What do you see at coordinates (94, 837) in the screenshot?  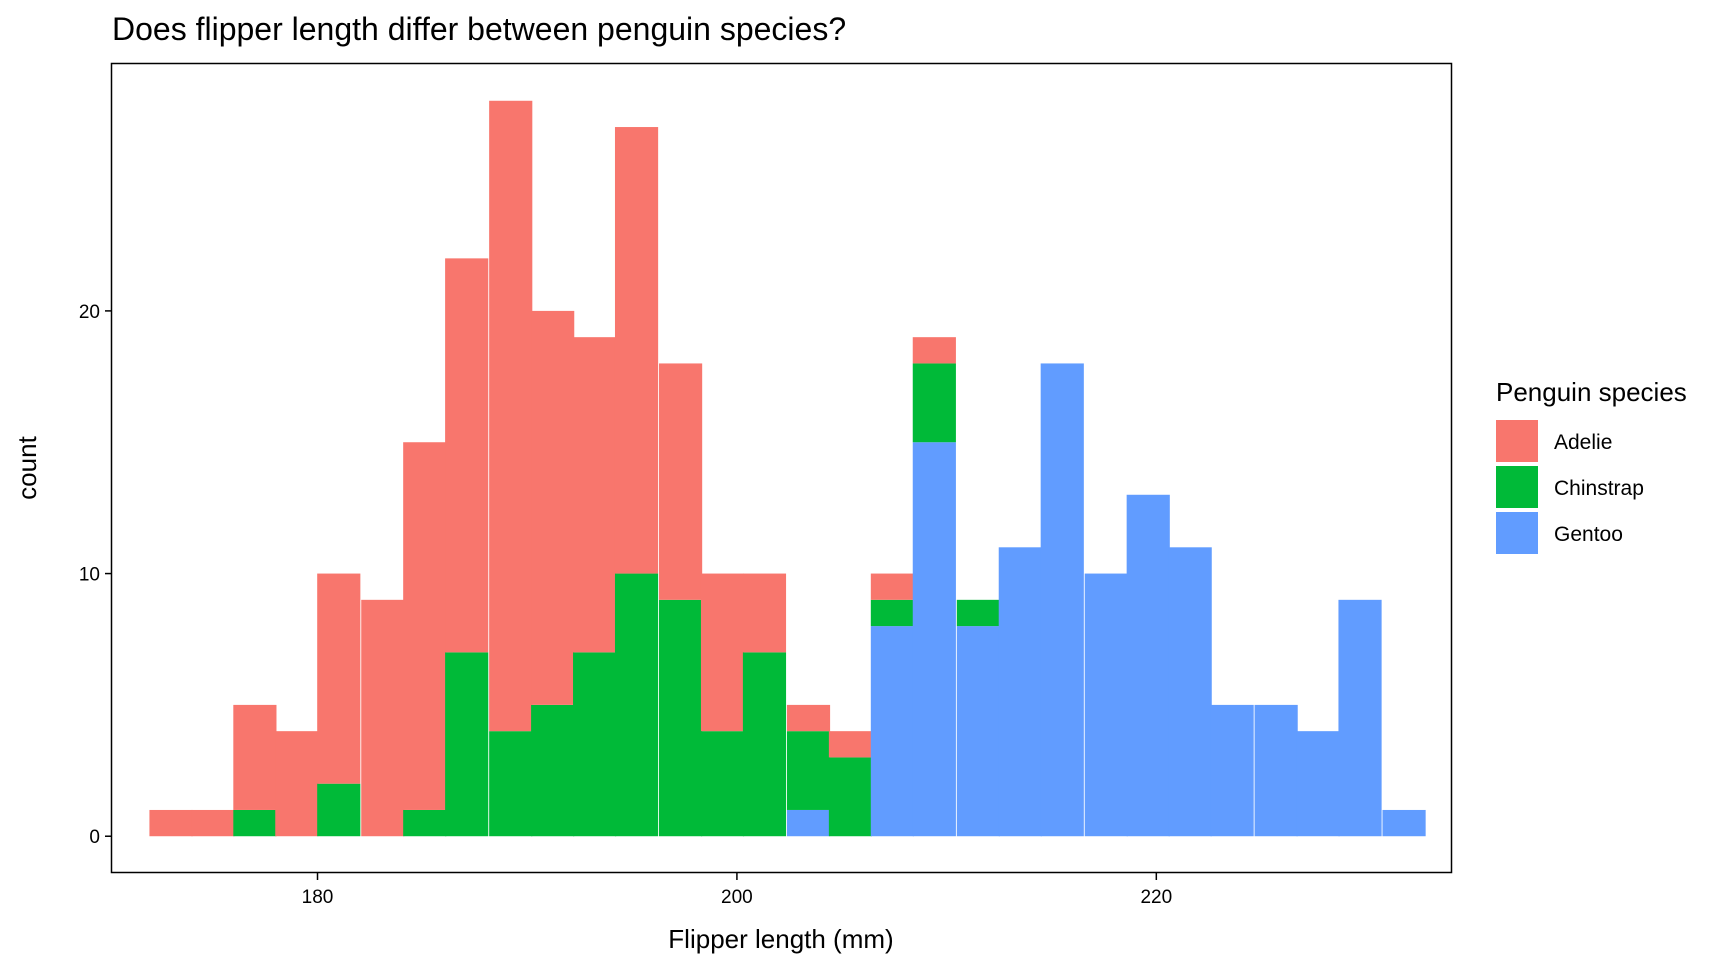 I see `y-tick-label-0: 0` at bounding box center [94, 837].